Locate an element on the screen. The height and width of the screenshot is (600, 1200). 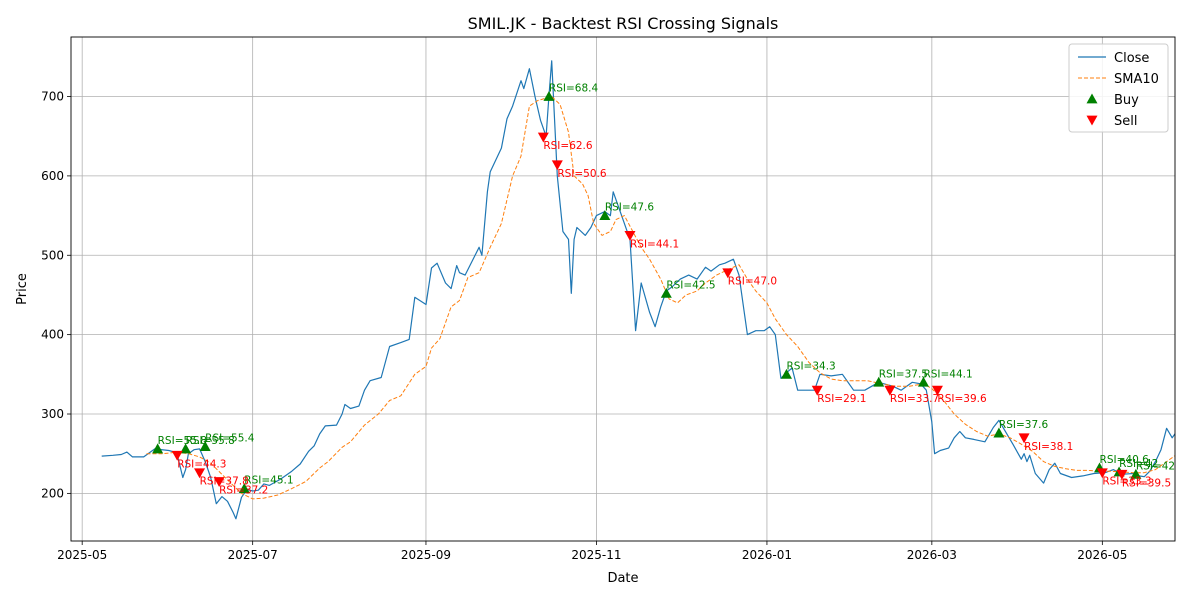
x-axis-label: Date is located at coordinates (622, 578).